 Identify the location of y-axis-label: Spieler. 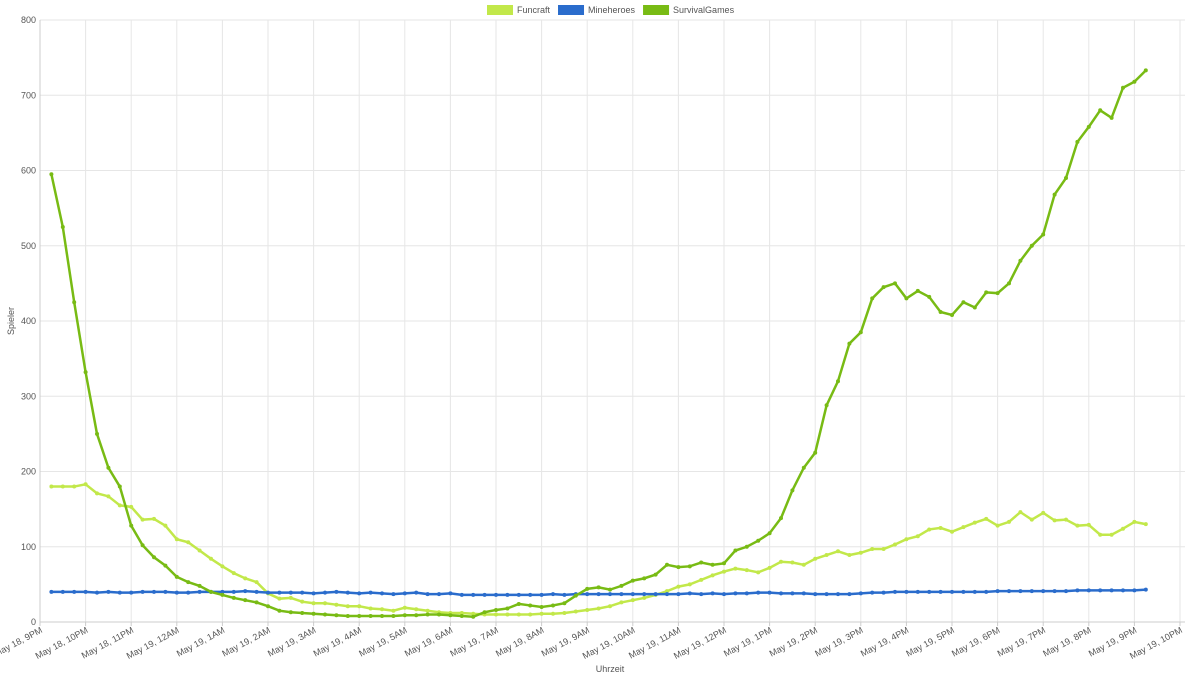
(11, 321).